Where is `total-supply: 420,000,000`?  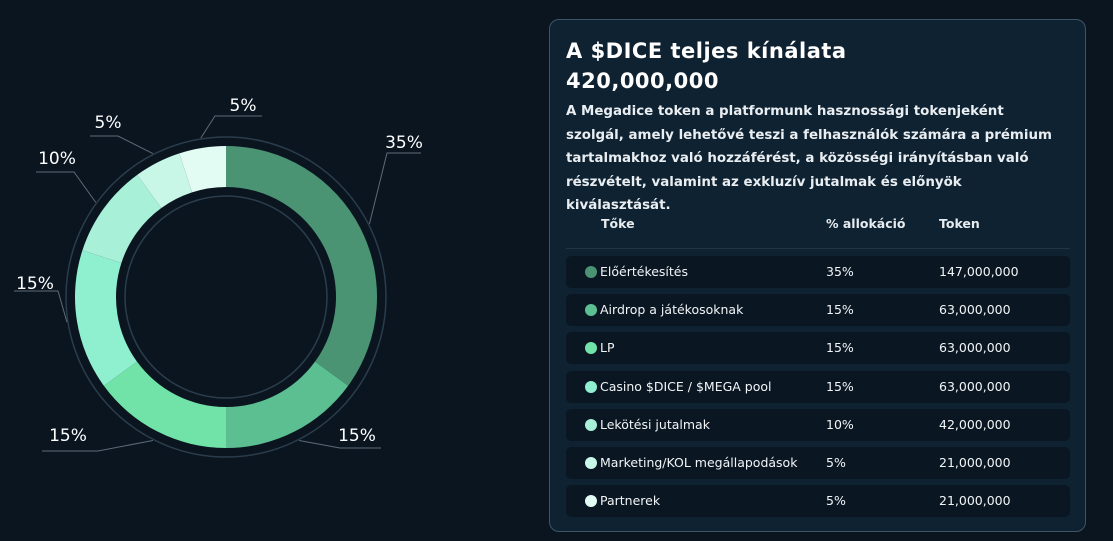
total-supply: 420,000,000 is located at coordinates (642, 81).